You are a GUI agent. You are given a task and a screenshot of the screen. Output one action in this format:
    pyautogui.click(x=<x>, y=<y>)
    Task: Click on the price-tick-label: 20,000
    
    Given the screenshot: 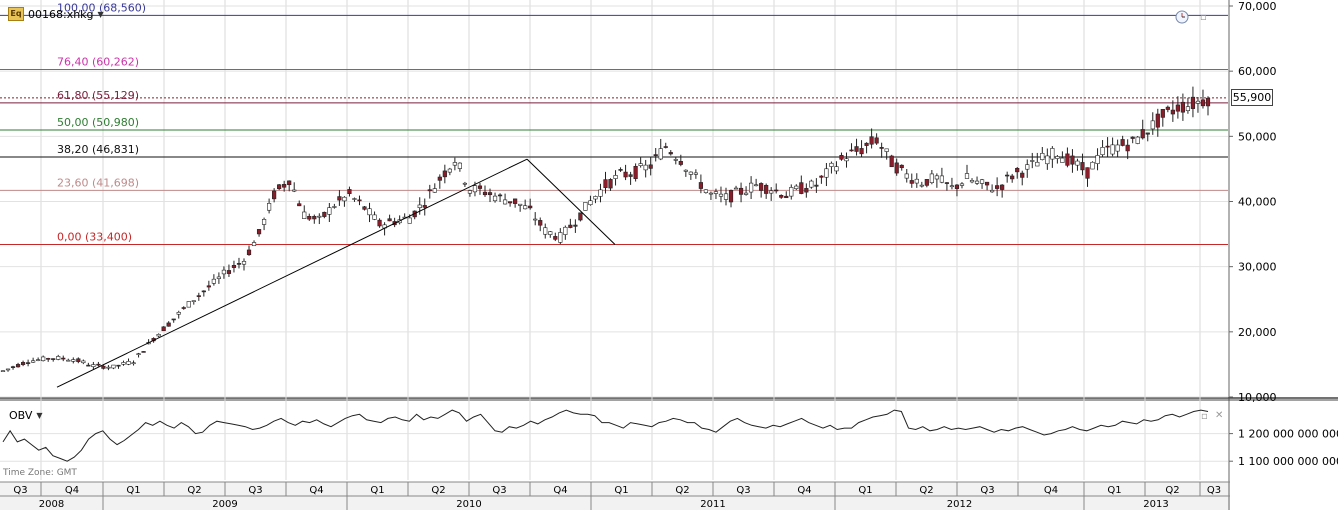 What is the action you would take?
    pyautogui.click(x=1257, y=332)
    